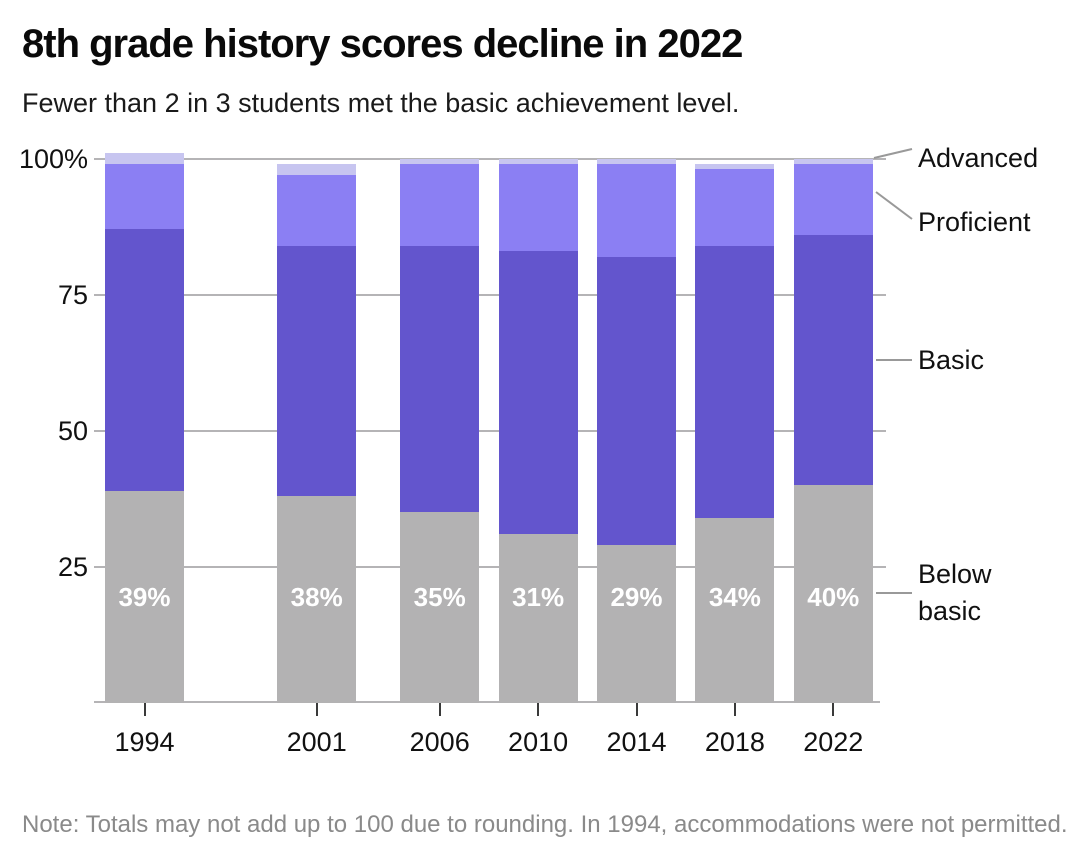 This screenshot has height=852, width=1080. I want to click on x-axis-label-2001: 2001, so click(316, 742).